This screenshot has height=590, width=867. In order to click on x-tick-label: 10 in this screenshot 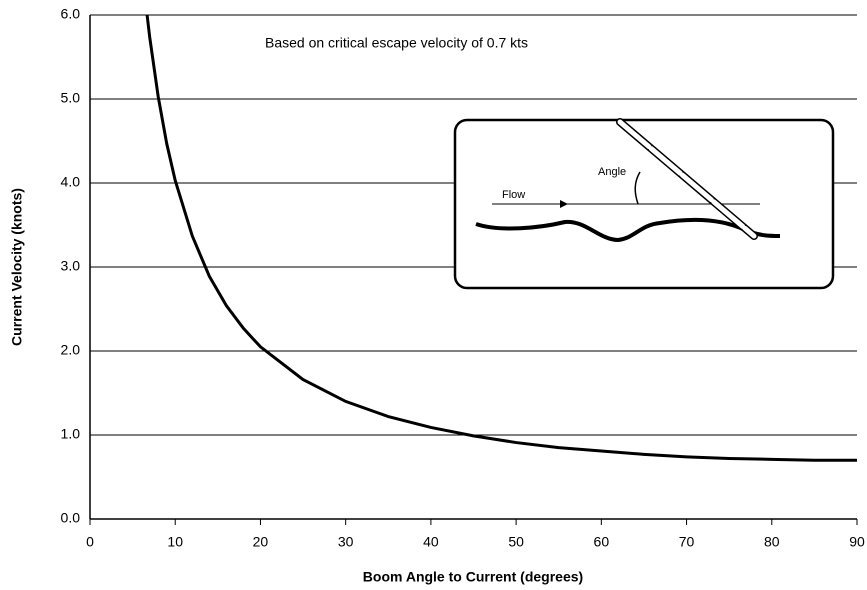, I will do `click(175, 542)`.